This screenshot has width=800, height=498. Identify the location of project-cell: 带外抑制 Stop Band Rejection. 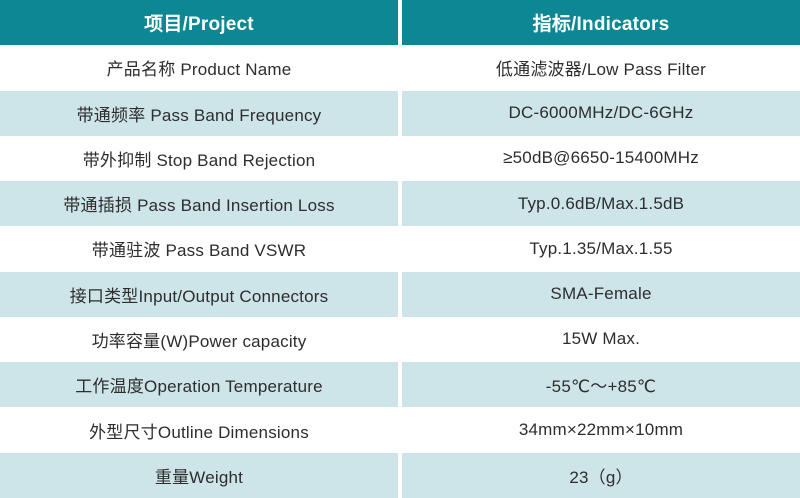
(199, 158).